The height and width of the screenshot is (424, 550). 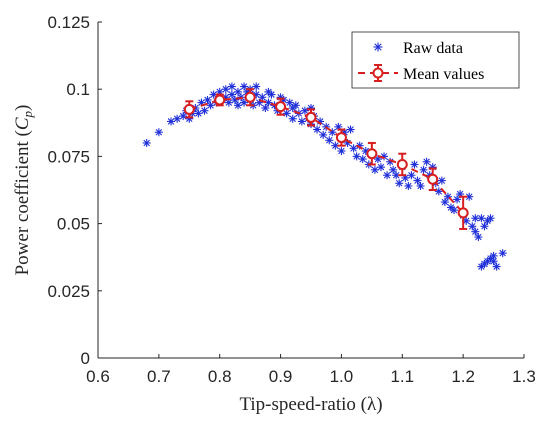 What do you see at coordinates (68, 156) in the screenshot?
I see `y-tick-label: 0.075` at bounding box center [68, 156].